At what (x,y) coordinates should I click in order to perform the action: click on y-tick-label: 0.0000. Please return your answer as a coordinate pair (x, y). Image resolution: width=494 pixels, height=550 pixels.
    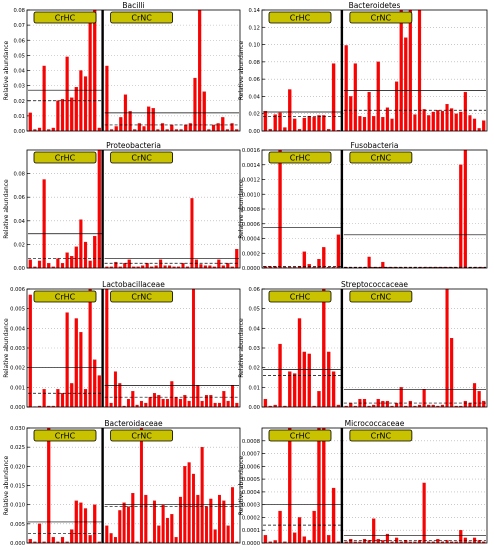
    Looking at the image, I should click on (251, 544).